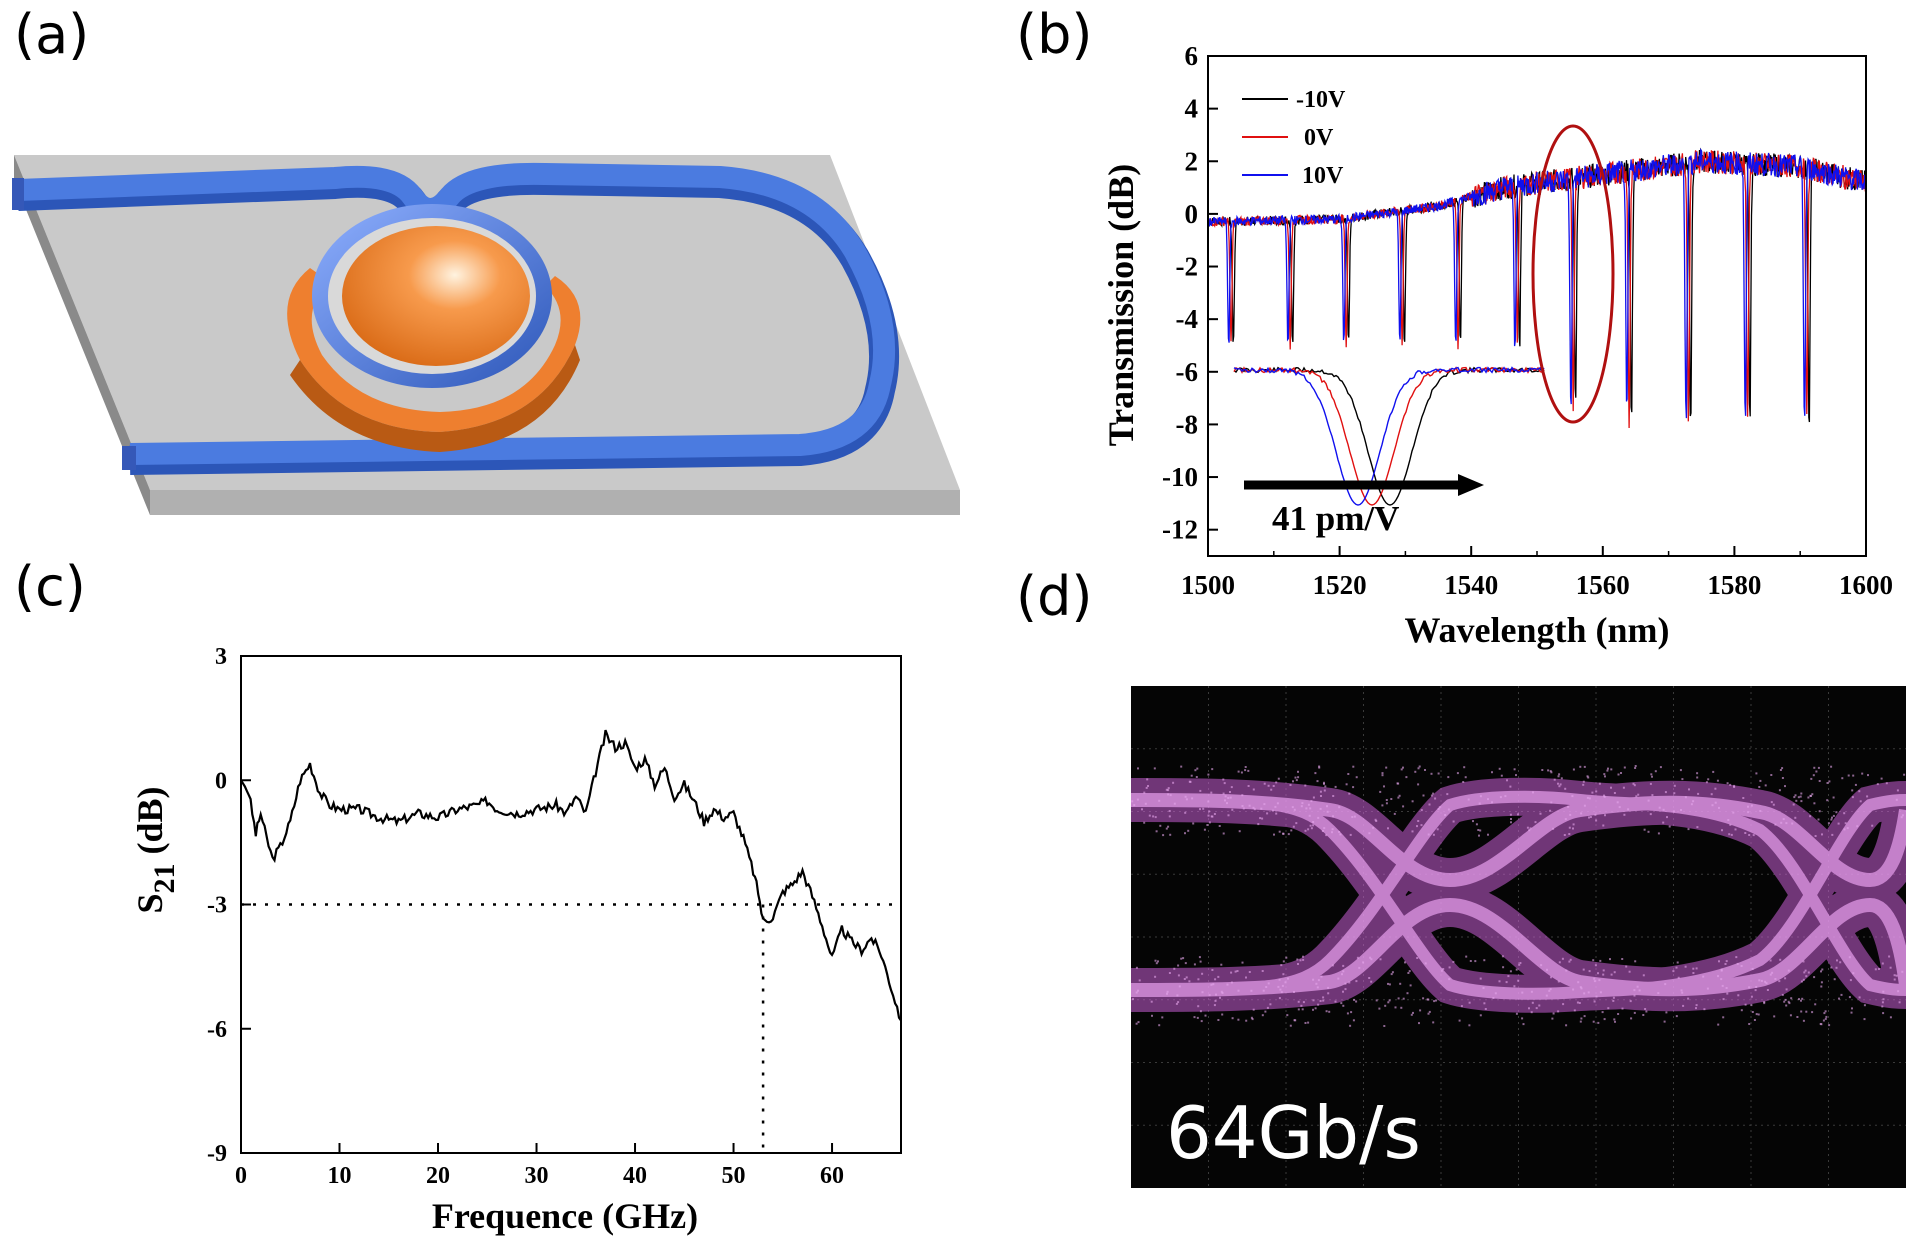 The height and width of the screenshot is (1250, 1906). Describe the element at coordinates (1192, 214) in the screenshot. I see `y-tick-label-b: 0` at that location.